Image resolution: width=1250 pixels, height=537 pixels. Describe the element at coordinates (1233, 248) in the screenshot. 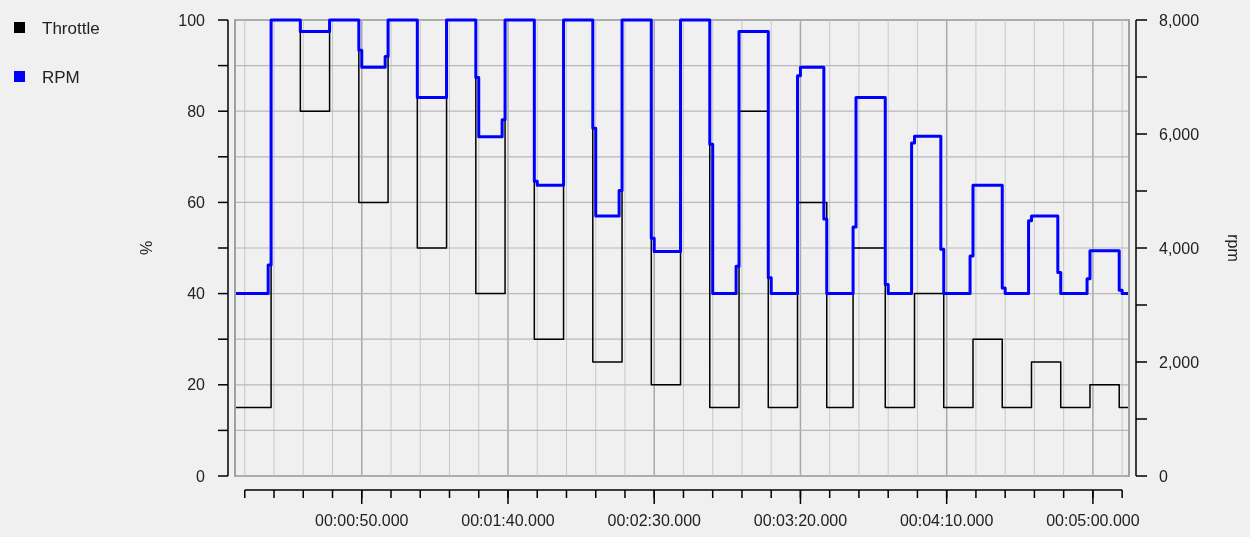

I see `y2-axis-title: rpm` at that location.